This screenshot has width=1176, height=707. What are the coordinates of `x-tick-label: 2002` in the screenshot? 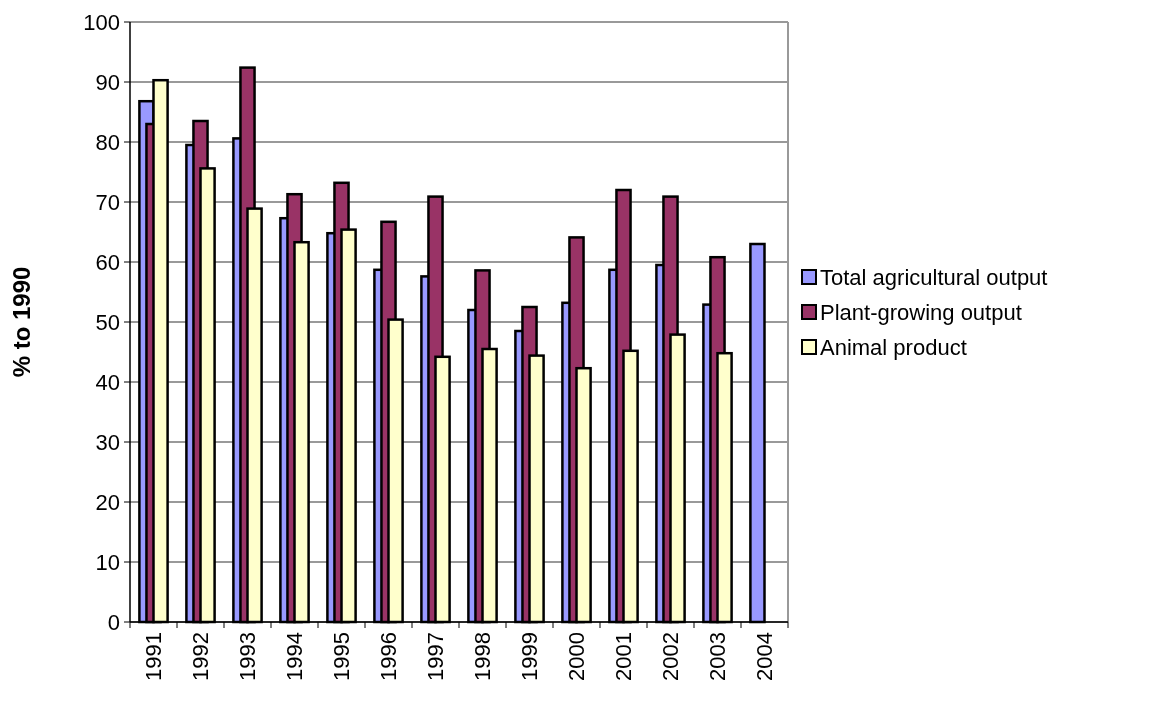 It's located at (670, 656).